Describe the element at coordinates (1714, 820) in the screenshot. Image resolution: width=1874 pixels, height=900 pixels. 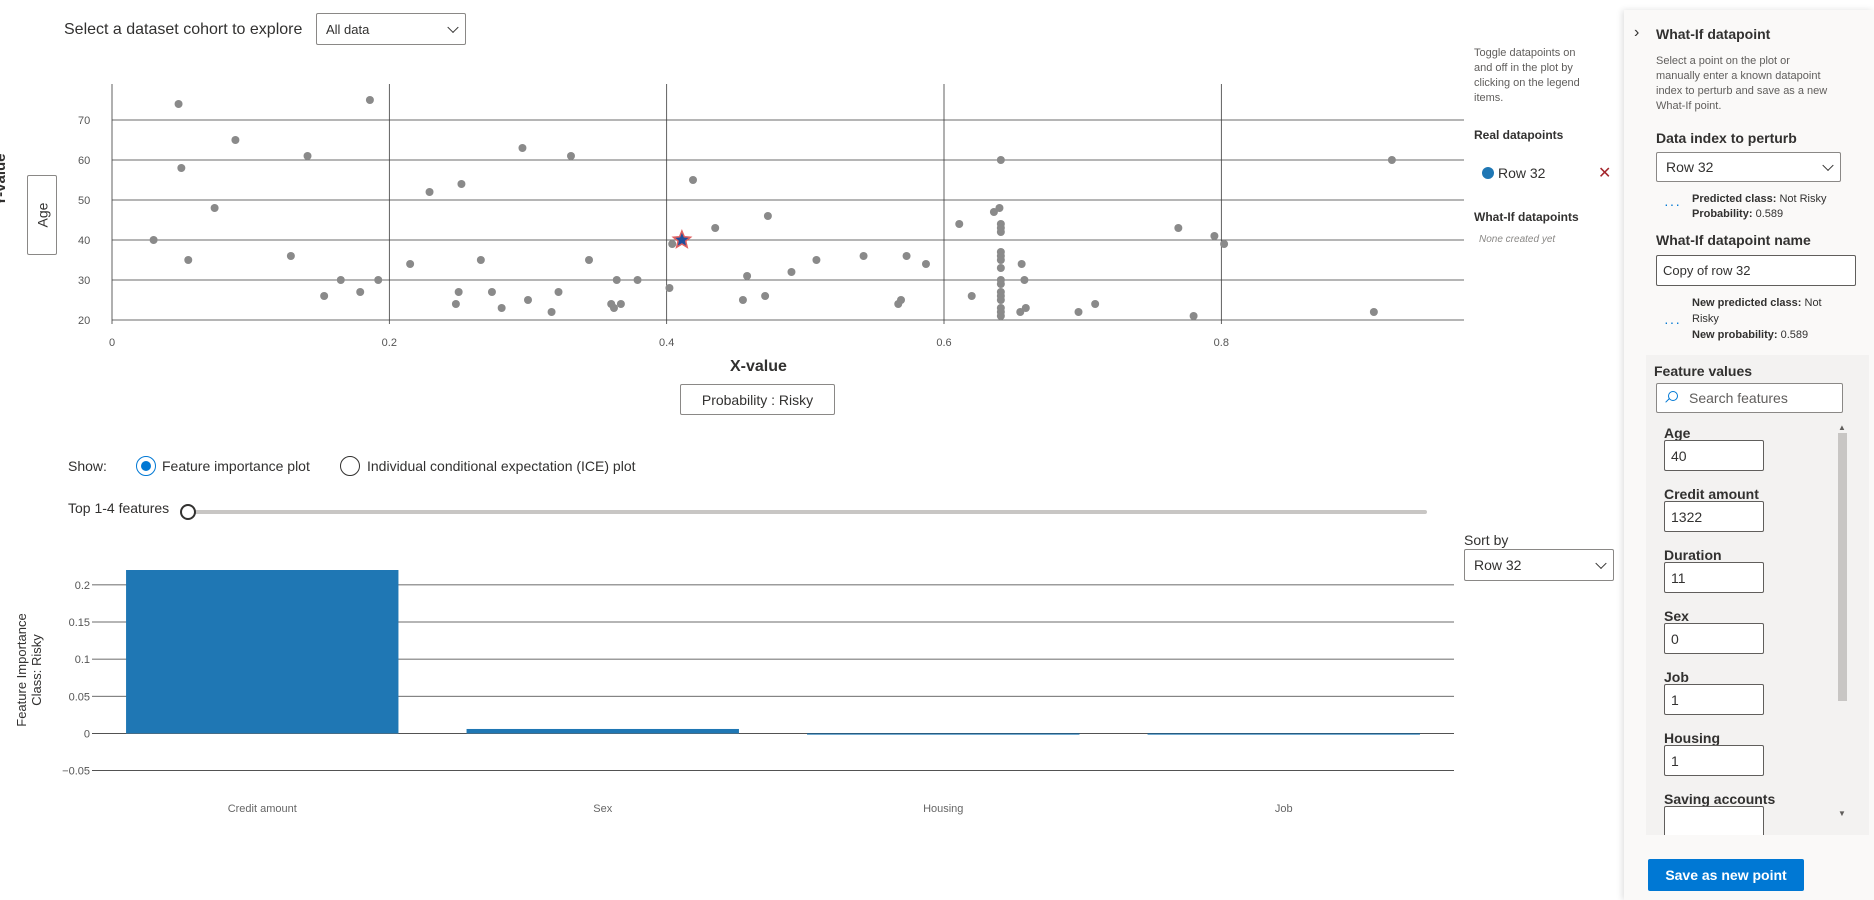
I see `feature-input` at that location.